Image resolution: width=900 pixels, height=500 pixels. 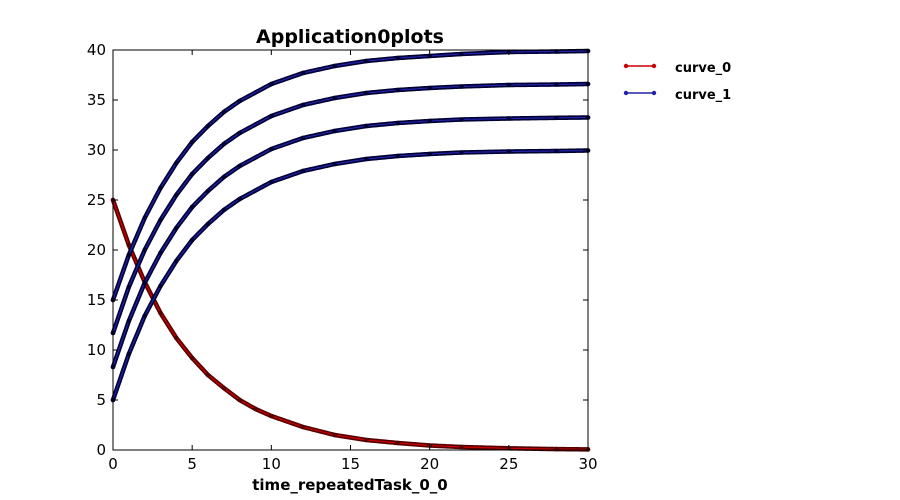 What do you see at coordinates (587, 464) in the screenshot?
I see `x-tick-label: 30` at bounding box center [587, 464].